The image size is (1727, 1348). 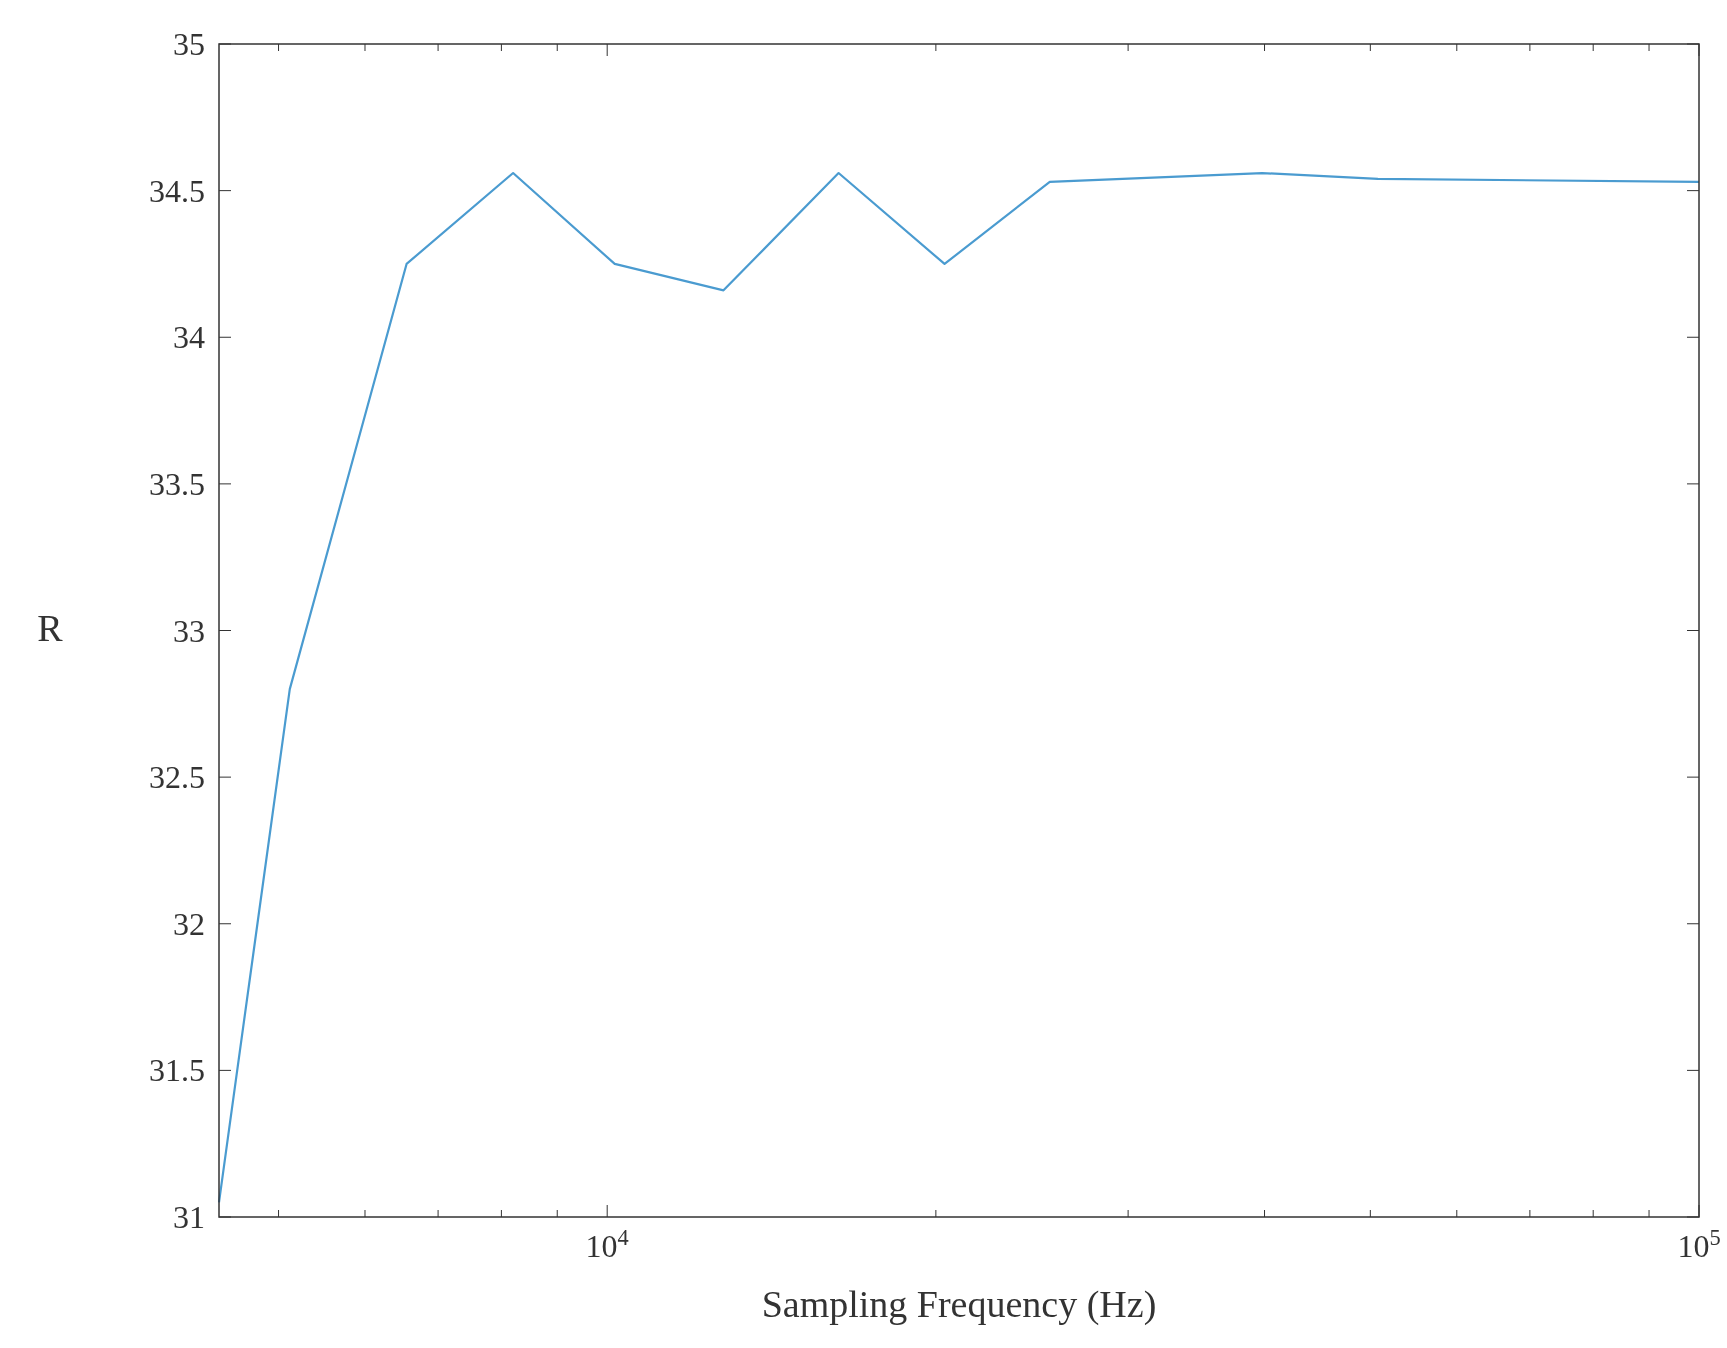 I want to click on x-axis-title: Sampling Frequency (Hz), so click(x=959, y=1304).